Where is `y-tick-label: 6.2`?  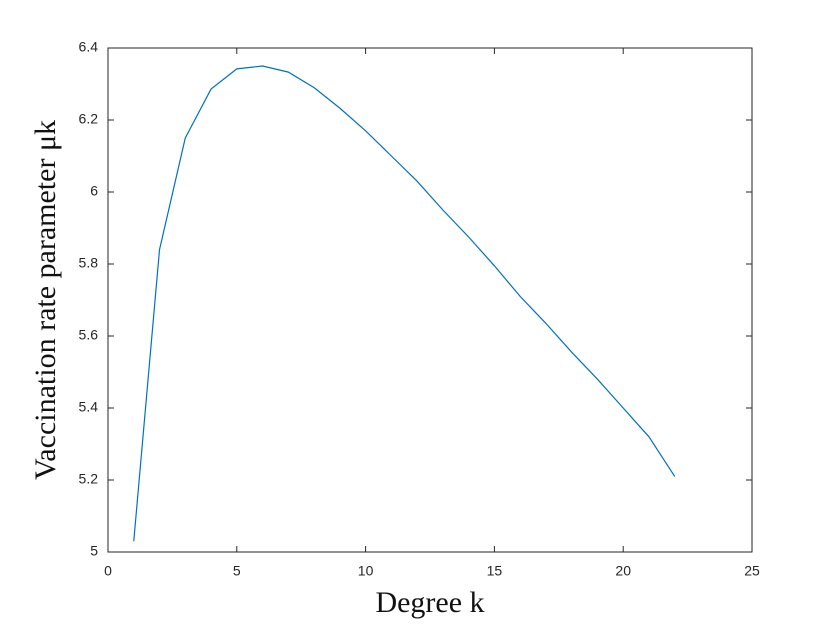 y-tick-label: 6.2 is located at coordinates (89, 119).